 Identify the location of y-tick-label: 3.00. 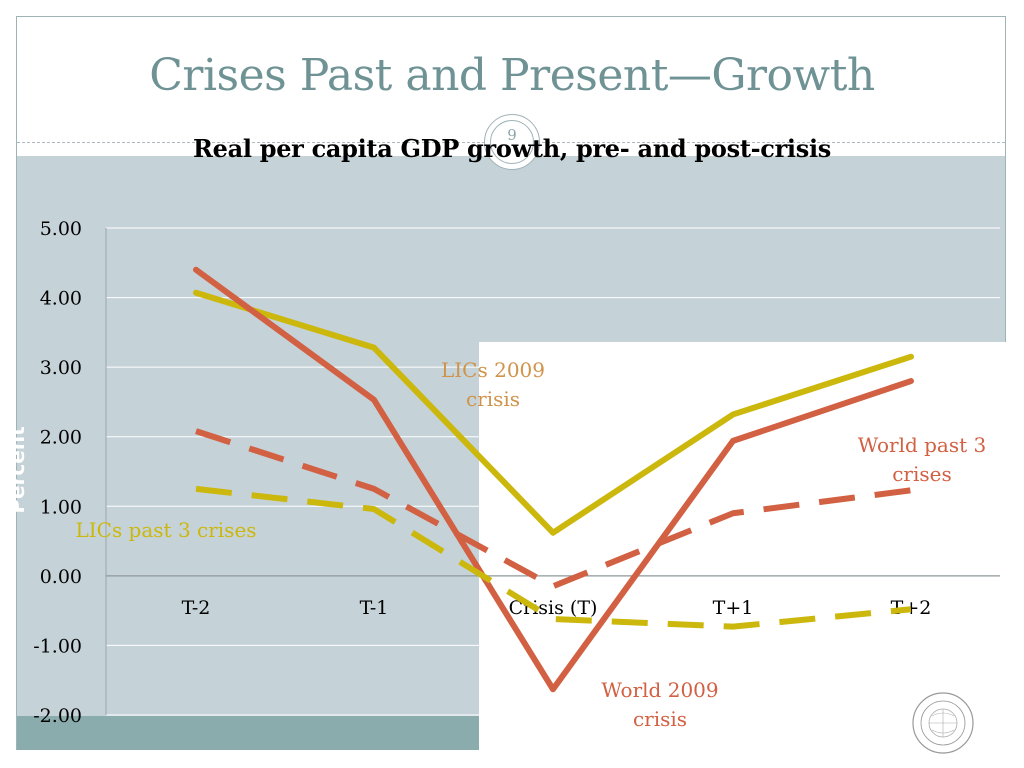
(61, 368).